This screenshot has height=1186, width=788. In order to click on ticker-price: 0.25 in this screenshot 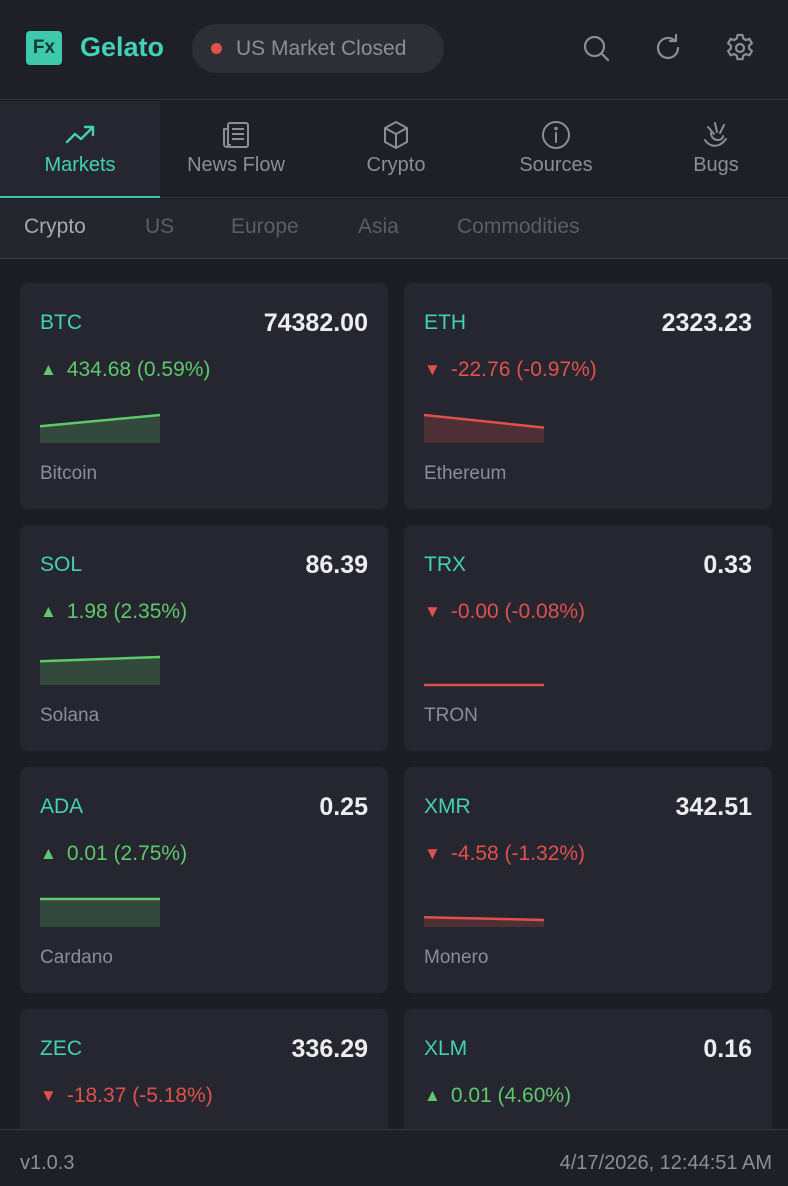, I will do `click(343, 807)`.